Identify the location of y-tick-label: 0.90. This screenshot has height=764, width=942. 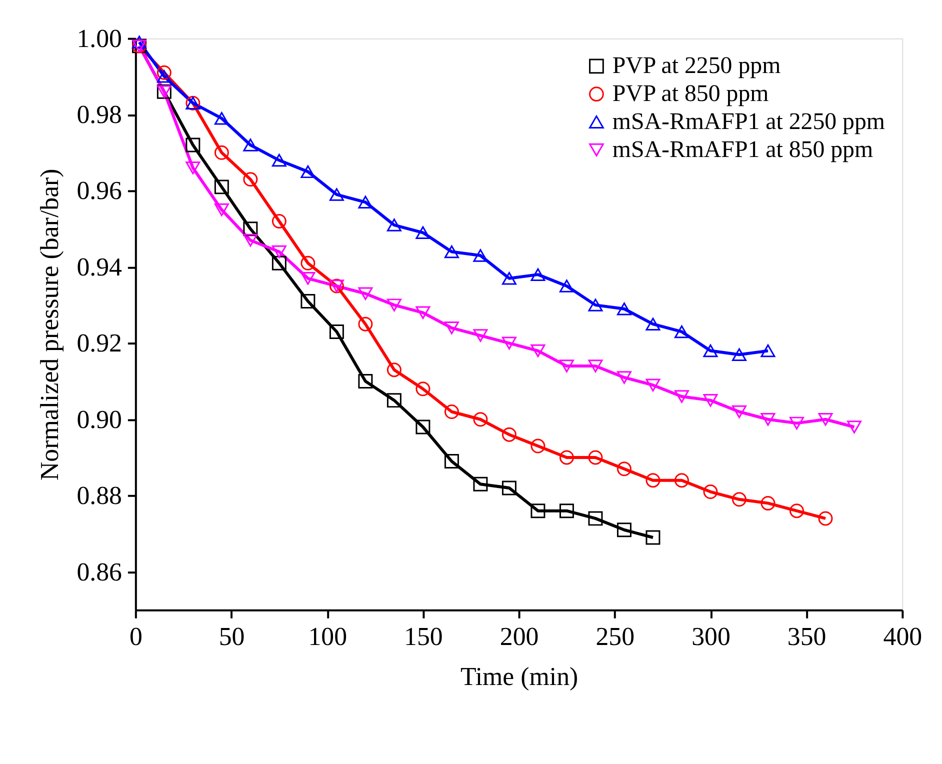
(99, 419).